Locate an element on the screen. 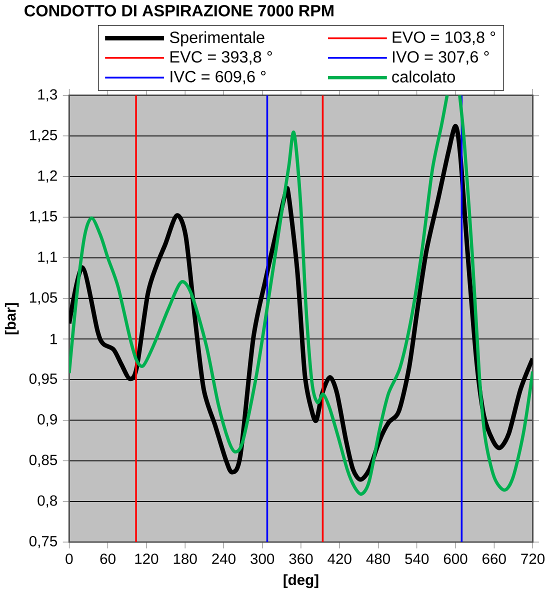 This screenshot has height=593, width=550. legend-label: calcolato is located at coordinates (423, 76).